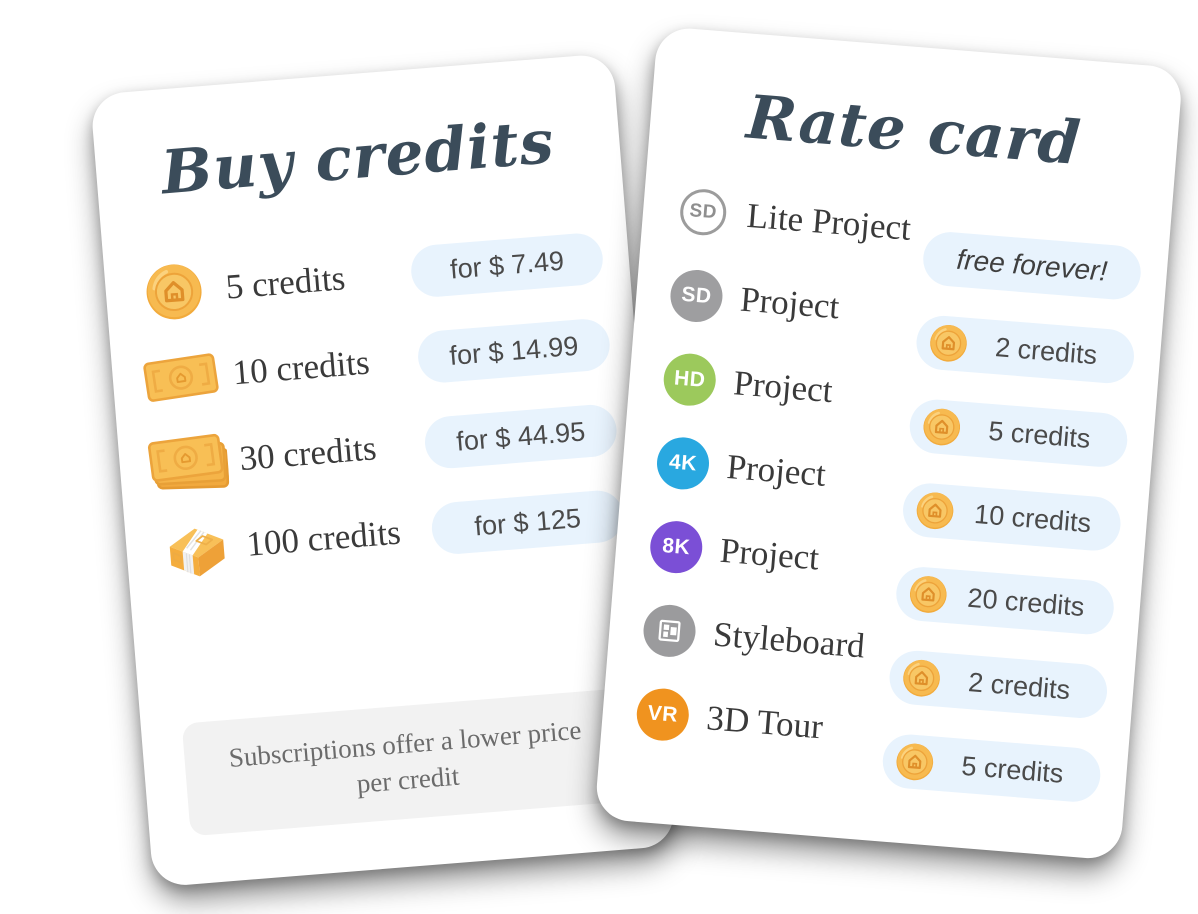  I want to click on 8k-badge: 8K, so click(676, 547).